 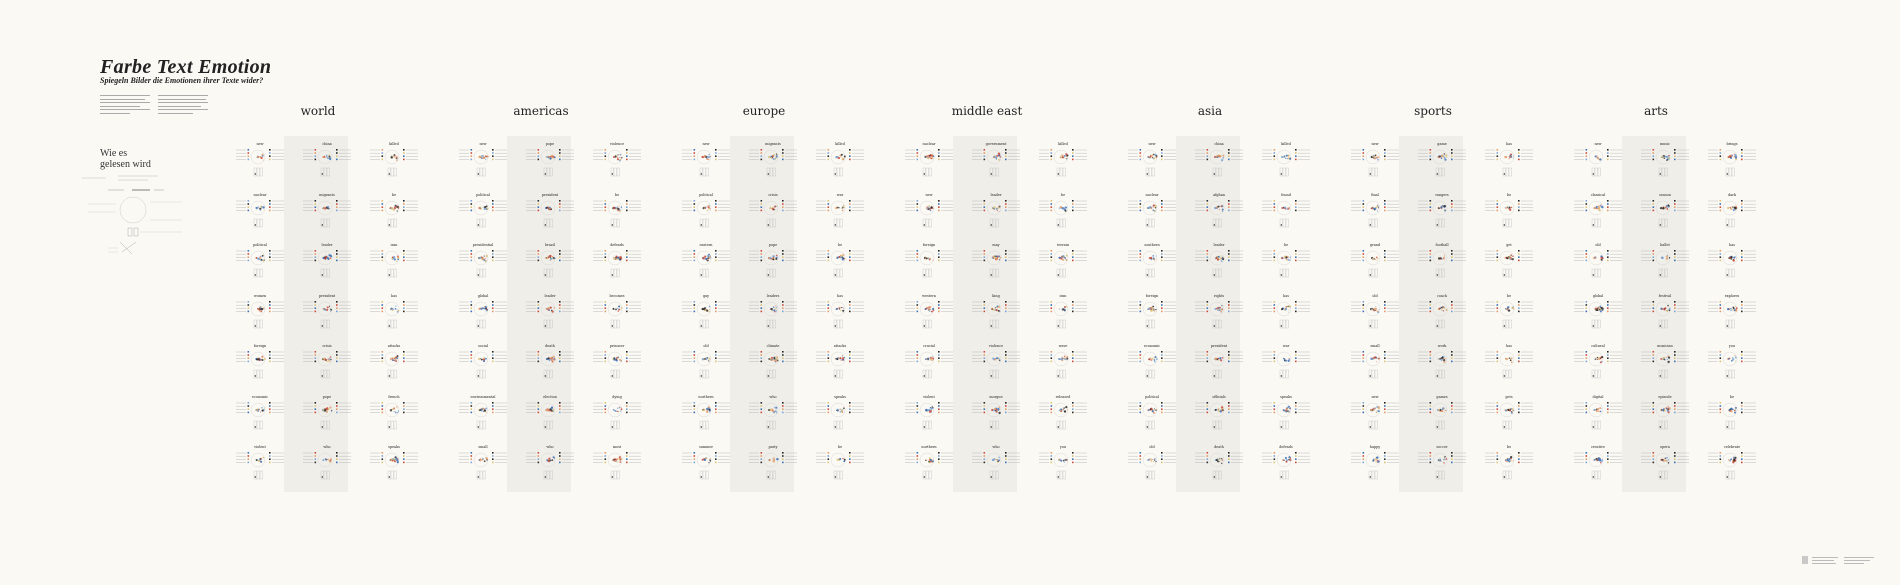 What do you see at coordinates (843, 465) in the screenshot?
I see `word-panel: be` at bounding box center [843, 465].